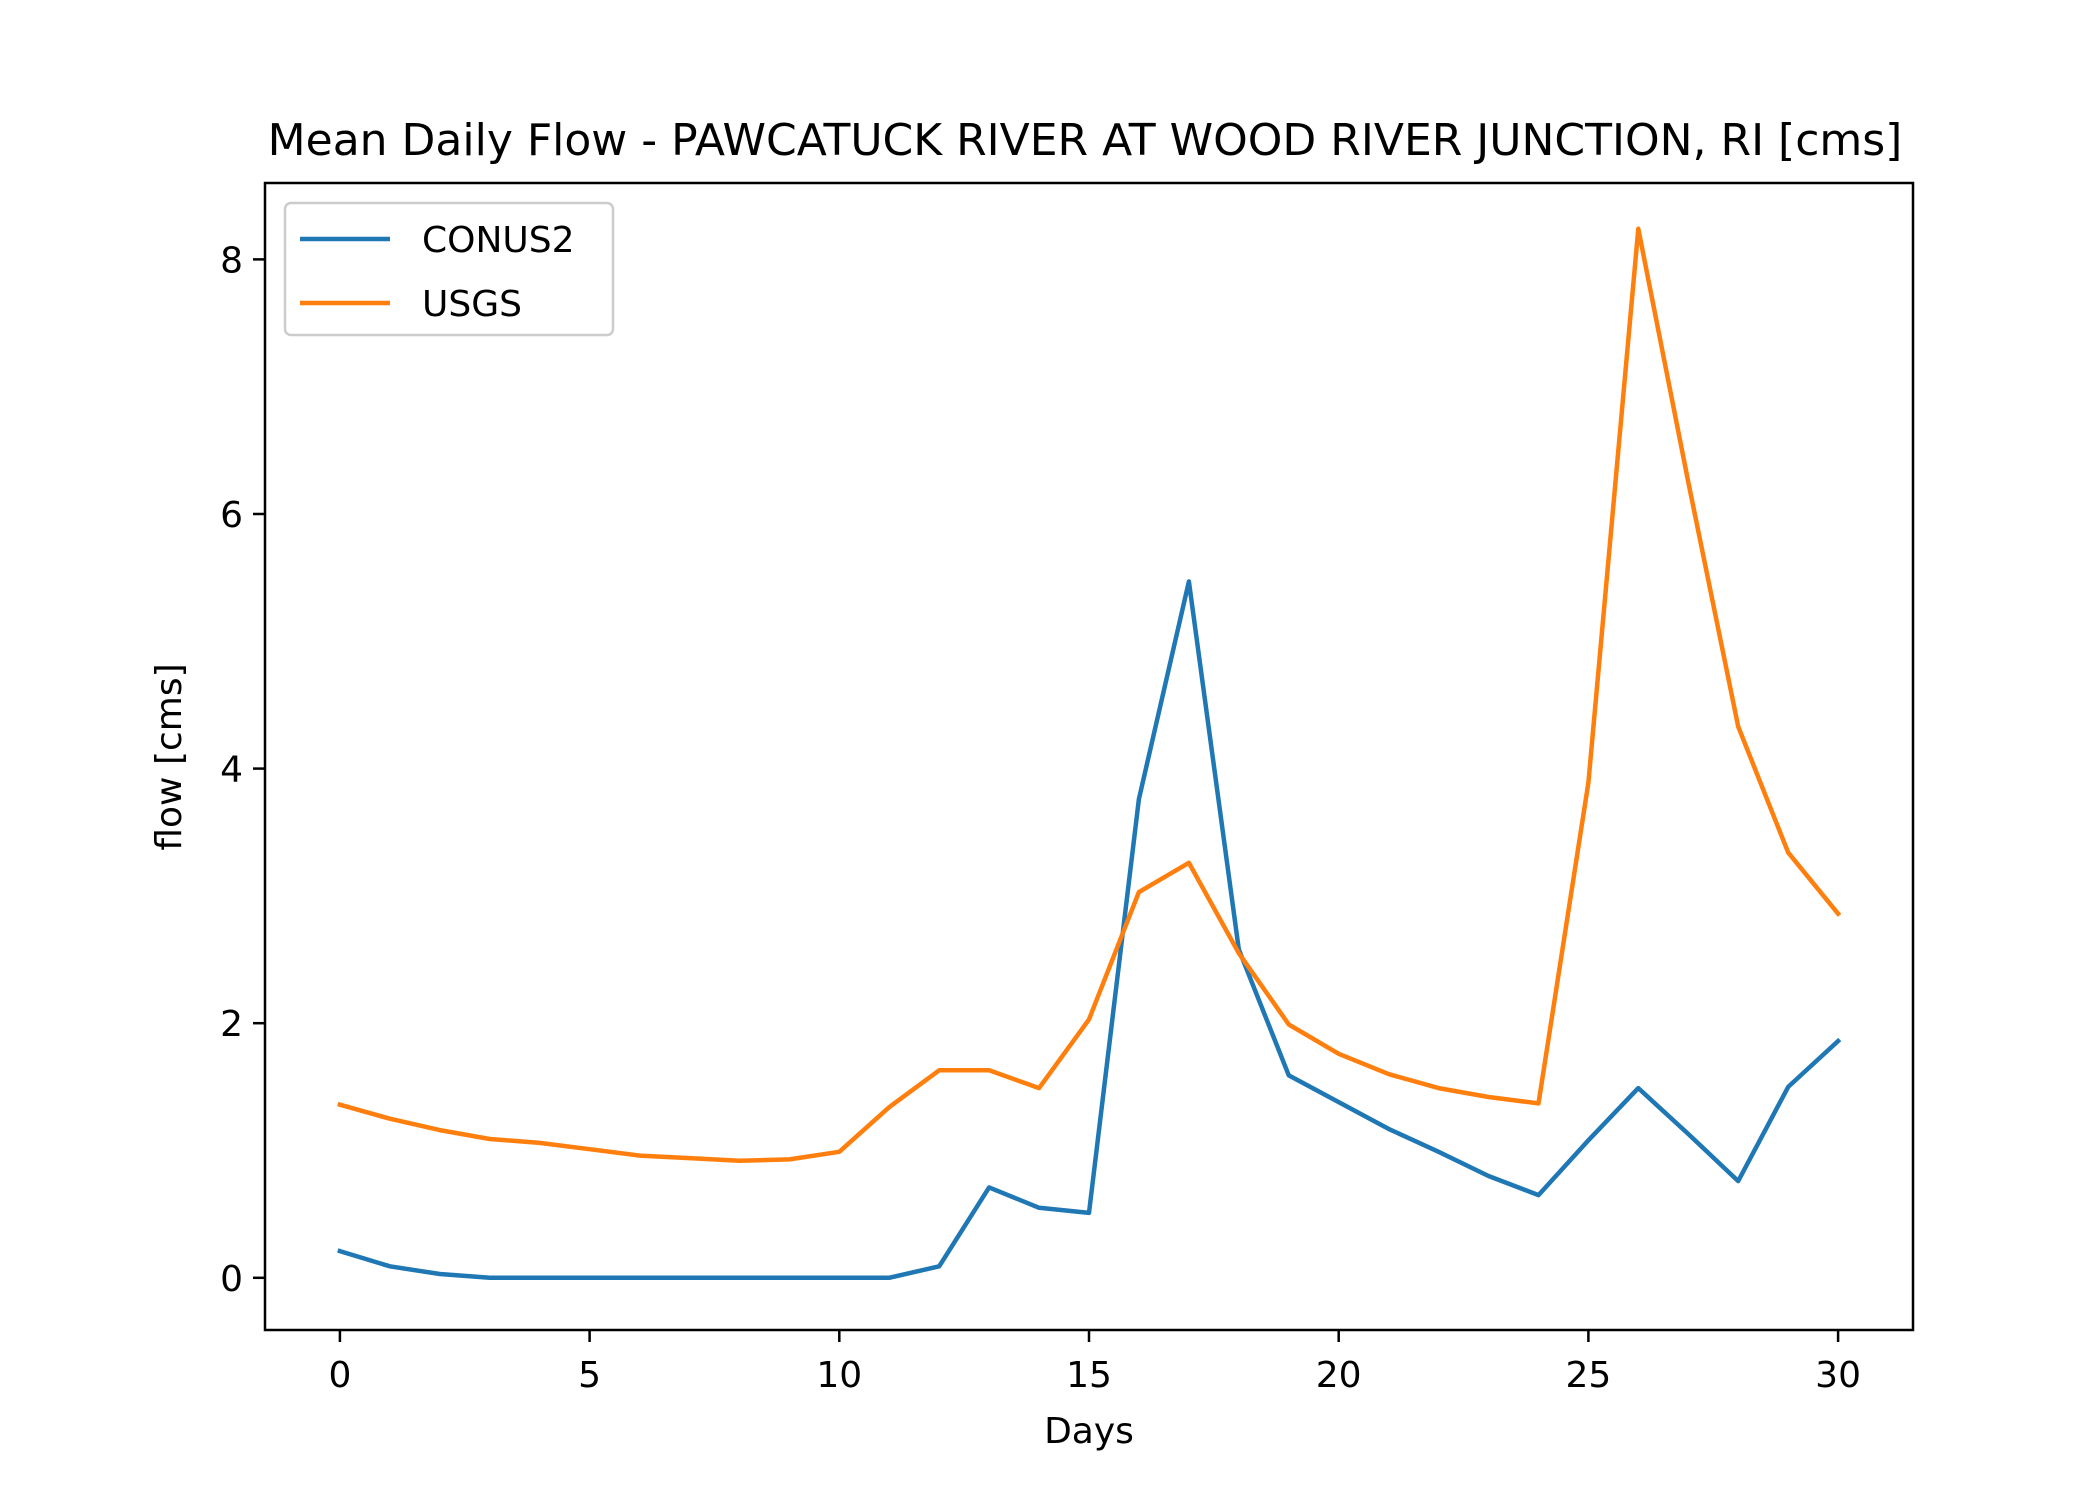  Describe the element at coordinates (1089, 1375) in the screenshot. I see `x-tick-label: 15` at that location.